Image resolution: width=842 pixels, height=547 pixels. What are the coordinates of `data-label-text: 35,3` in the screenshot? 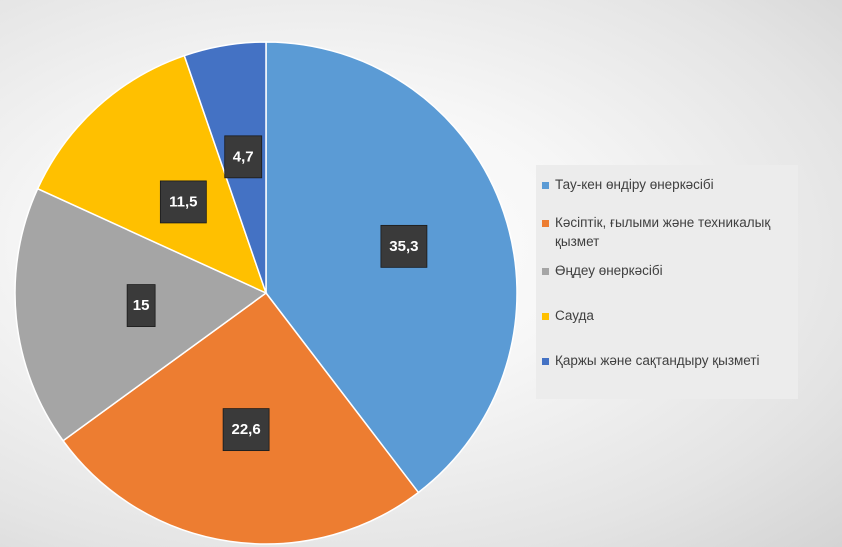 It's located at (403, 246).